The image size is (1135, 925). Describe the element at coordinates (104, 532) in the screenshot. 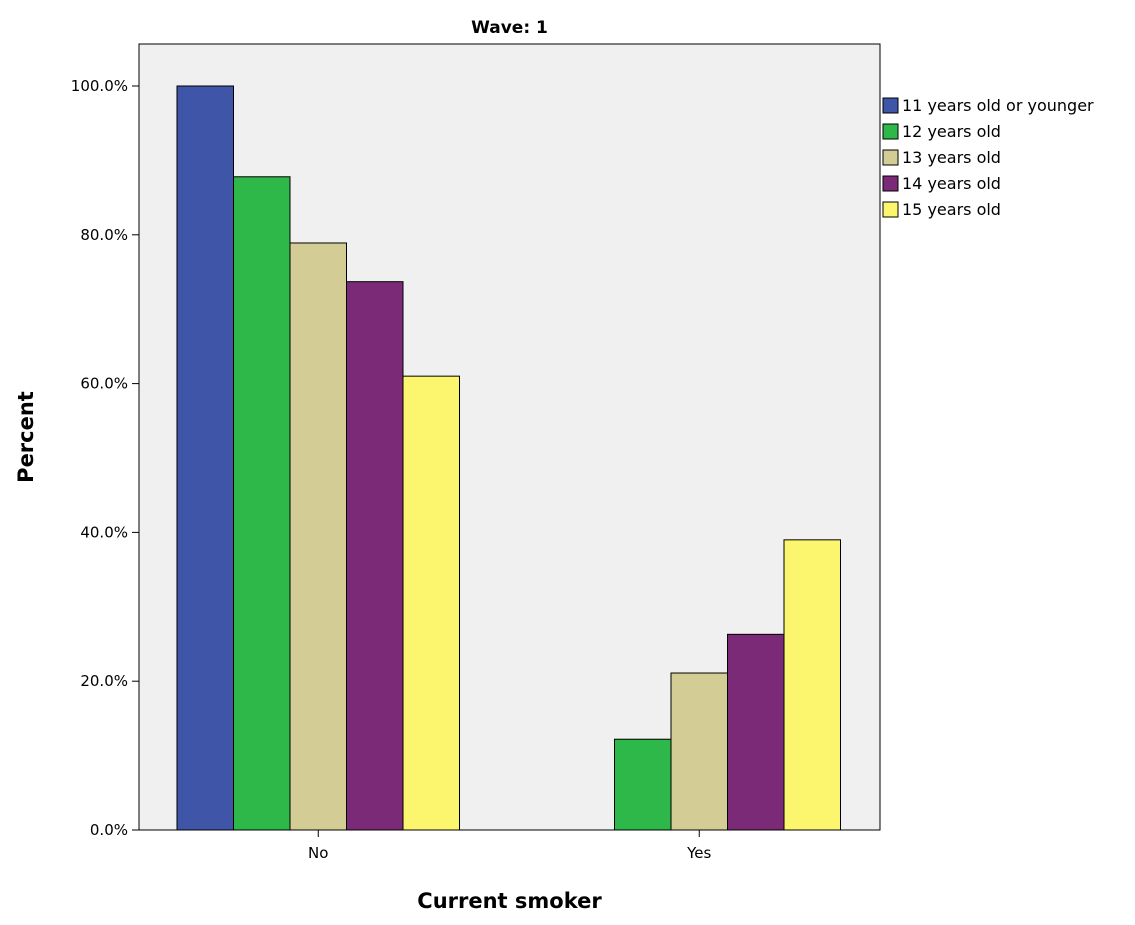

I see `y-tick-label: 40.0%` at that location.